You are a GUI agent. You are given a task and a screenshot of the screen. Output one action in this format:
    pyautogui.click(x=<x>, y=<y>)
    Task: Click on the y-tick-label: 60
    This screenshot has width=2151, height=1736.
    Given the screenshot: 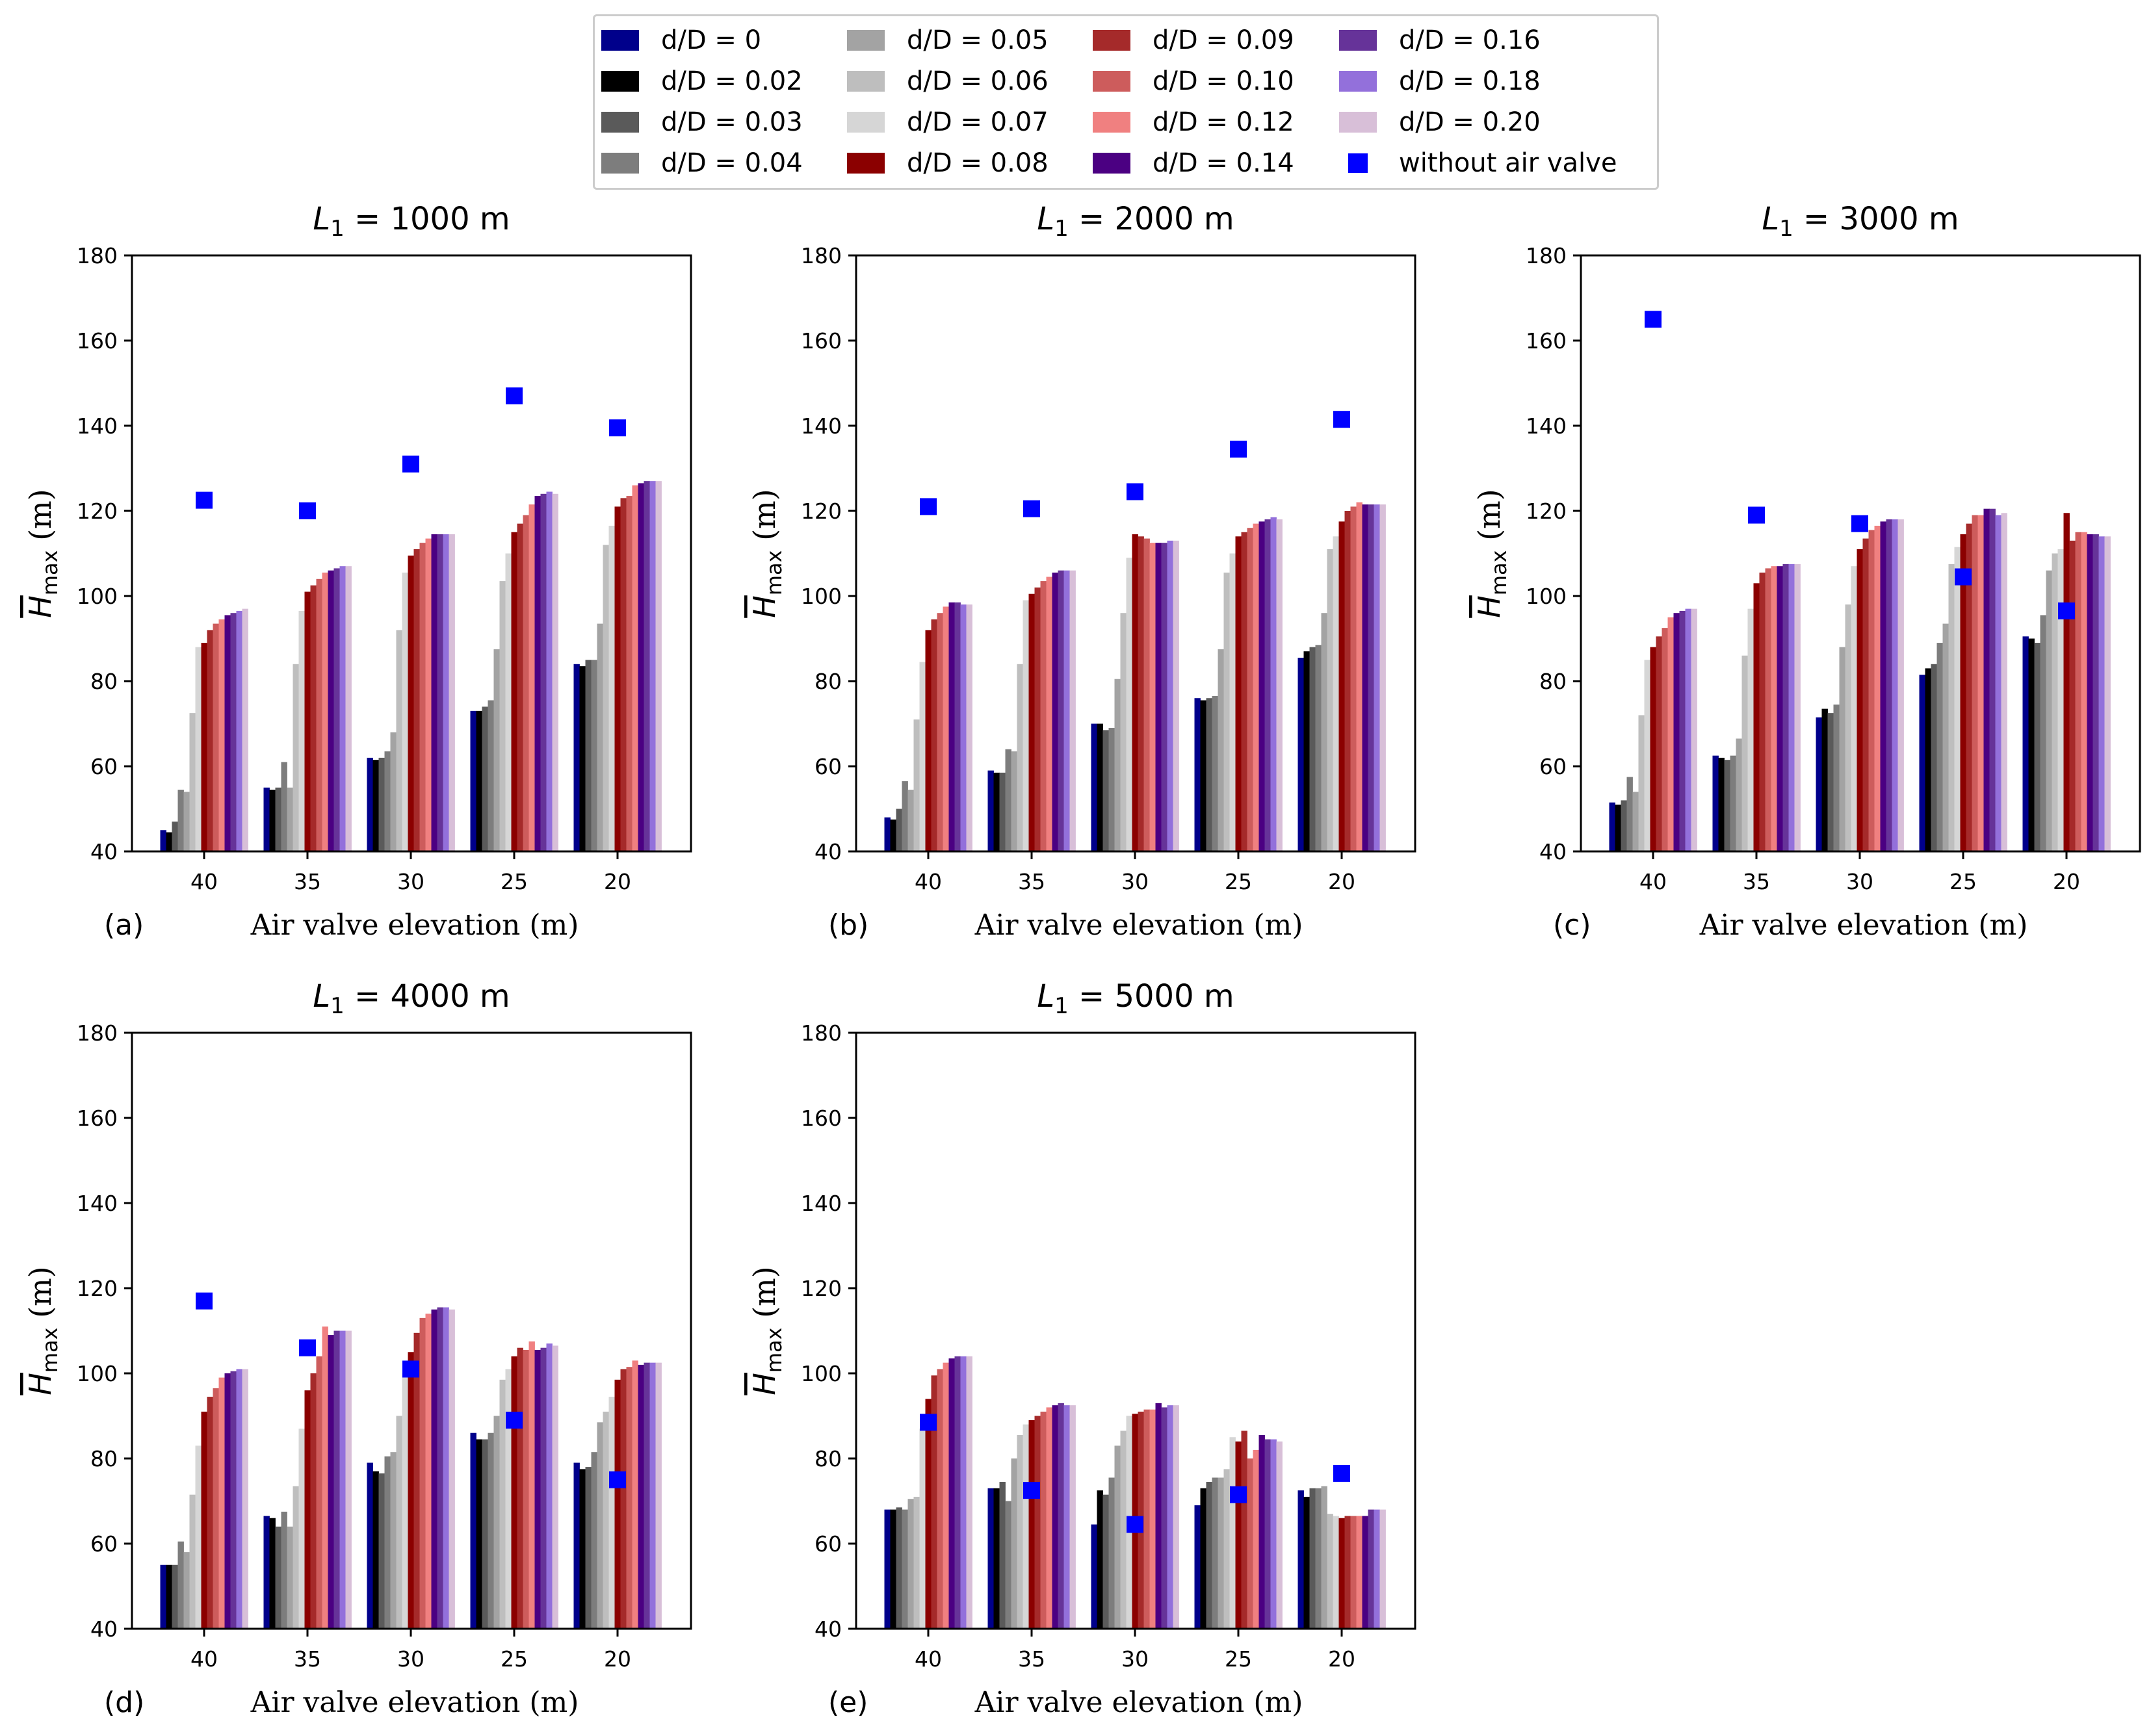 What is the action you would take?
    pyautogui.click(x=104, y=766)
    